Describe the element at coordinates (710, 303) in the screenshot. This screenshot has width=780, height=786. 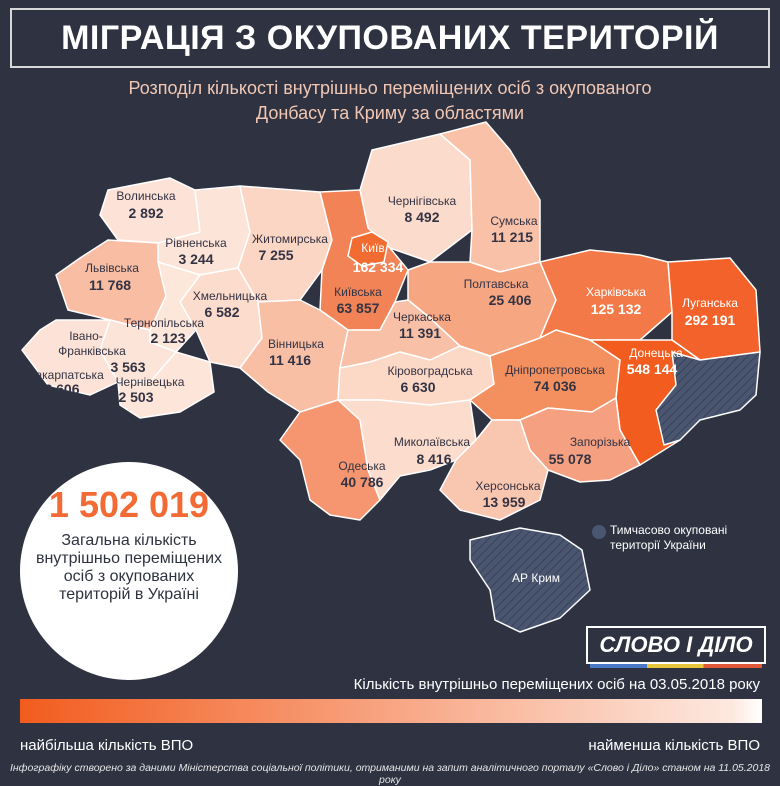
I see `label-luhanska: Луганська` at that location.